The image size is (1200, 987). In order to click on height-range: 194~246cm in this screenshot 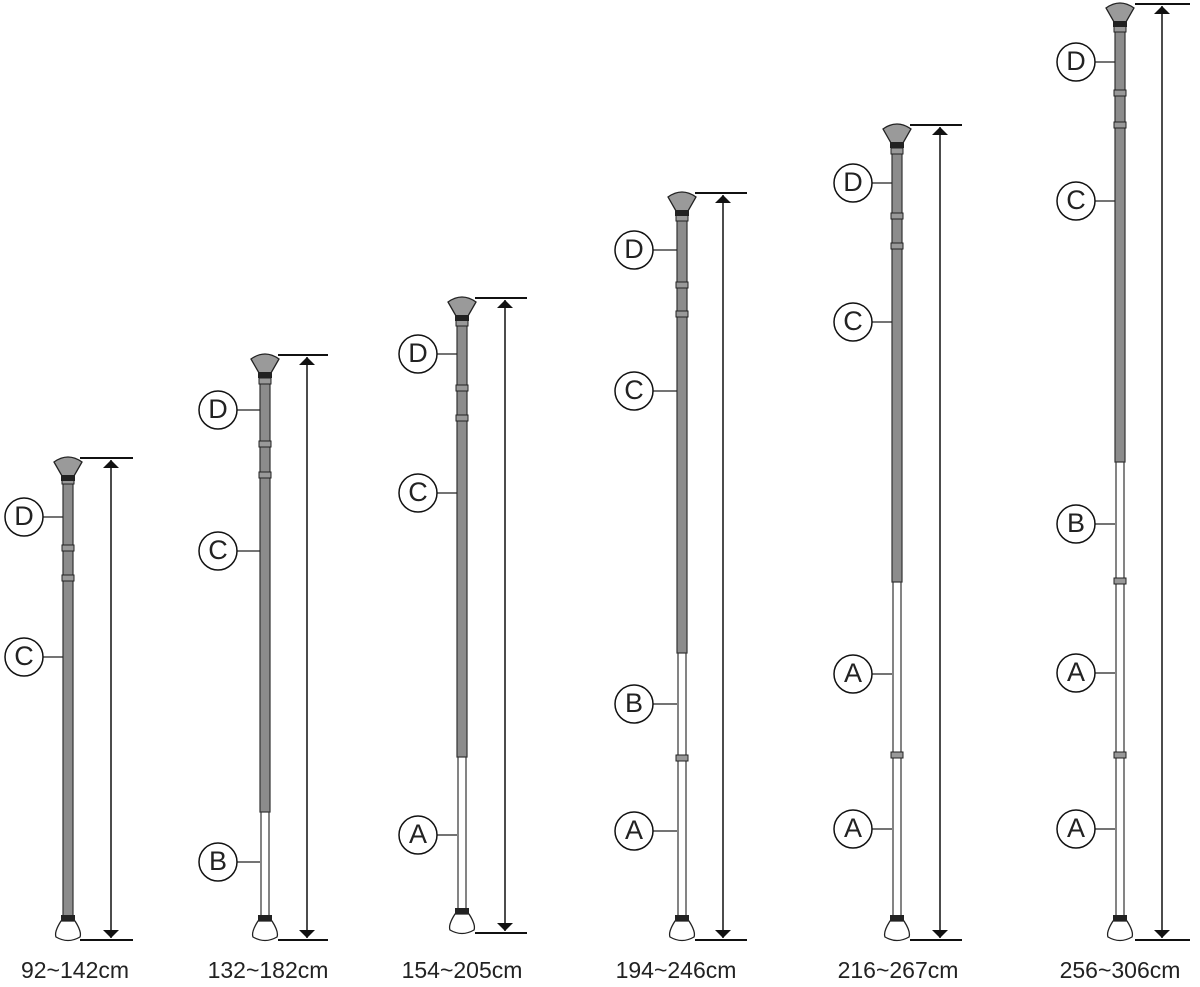, I will do `click(676, 970)`.